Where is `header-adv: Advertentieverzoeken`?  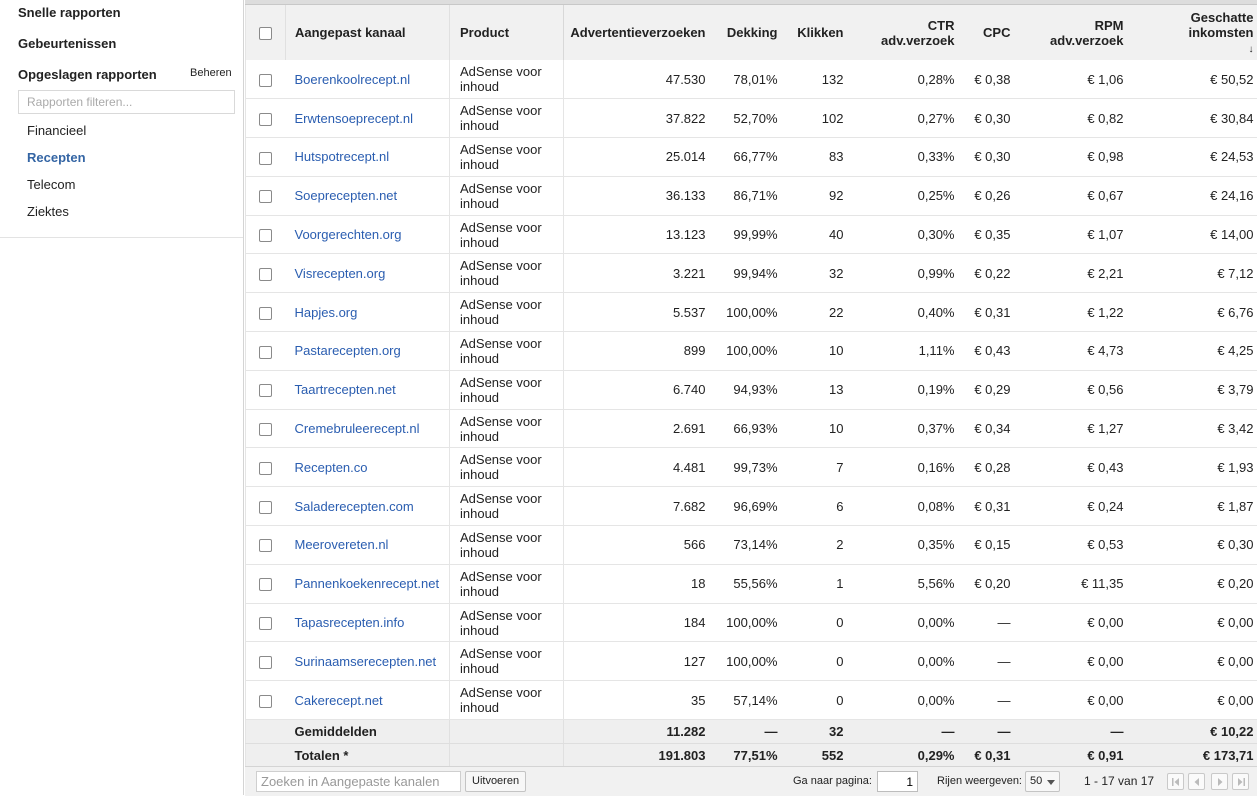
header-adv: Advertentieverzoeken is located at coordinates (639, 32).